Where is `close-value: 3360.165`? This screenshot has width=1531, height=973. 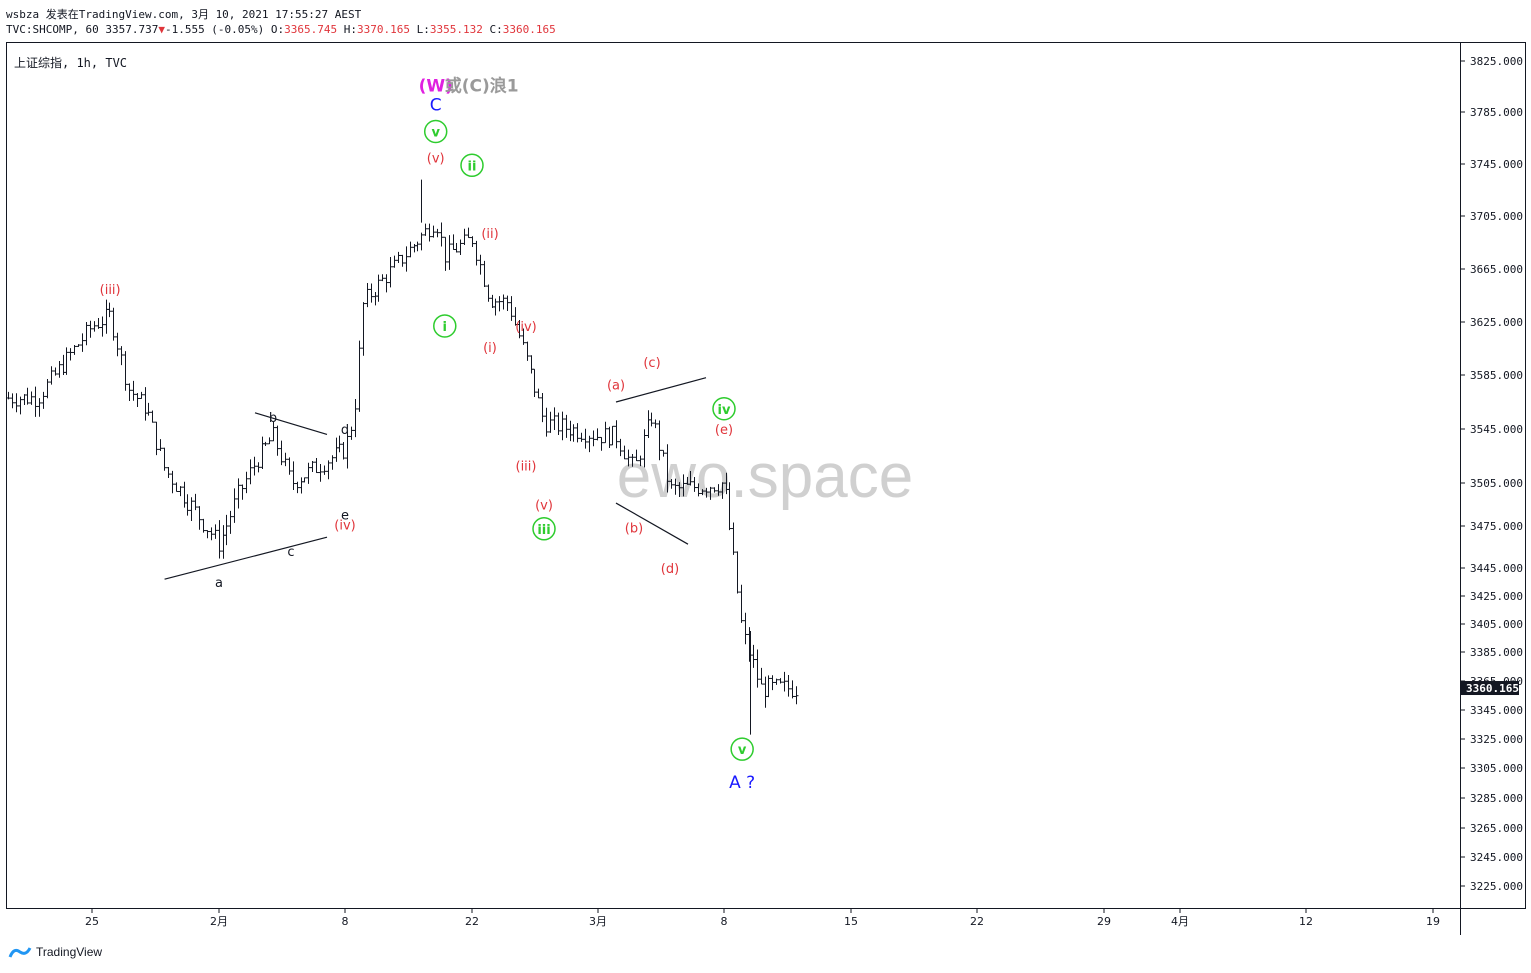 close-value: 3360.165 is located at coordinates (529, 29).